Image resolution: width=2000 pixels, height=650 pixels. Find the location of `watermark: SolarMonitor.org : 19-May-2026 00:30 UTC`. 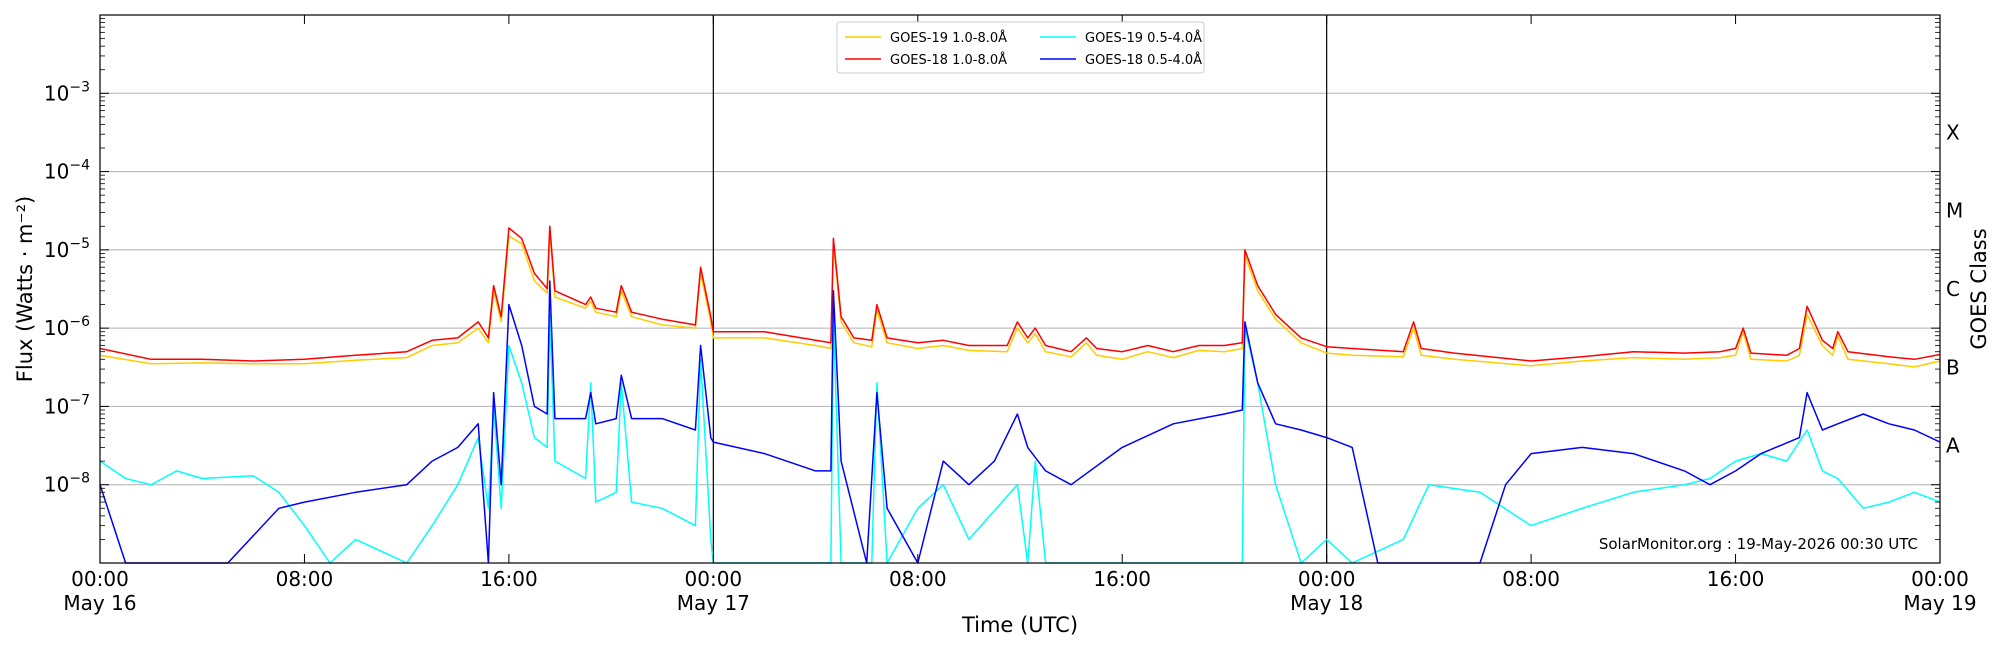

watermark: SolarMonitor.org : 19-May-2026 00:30 UTC is located at coordinates (1758, 544).